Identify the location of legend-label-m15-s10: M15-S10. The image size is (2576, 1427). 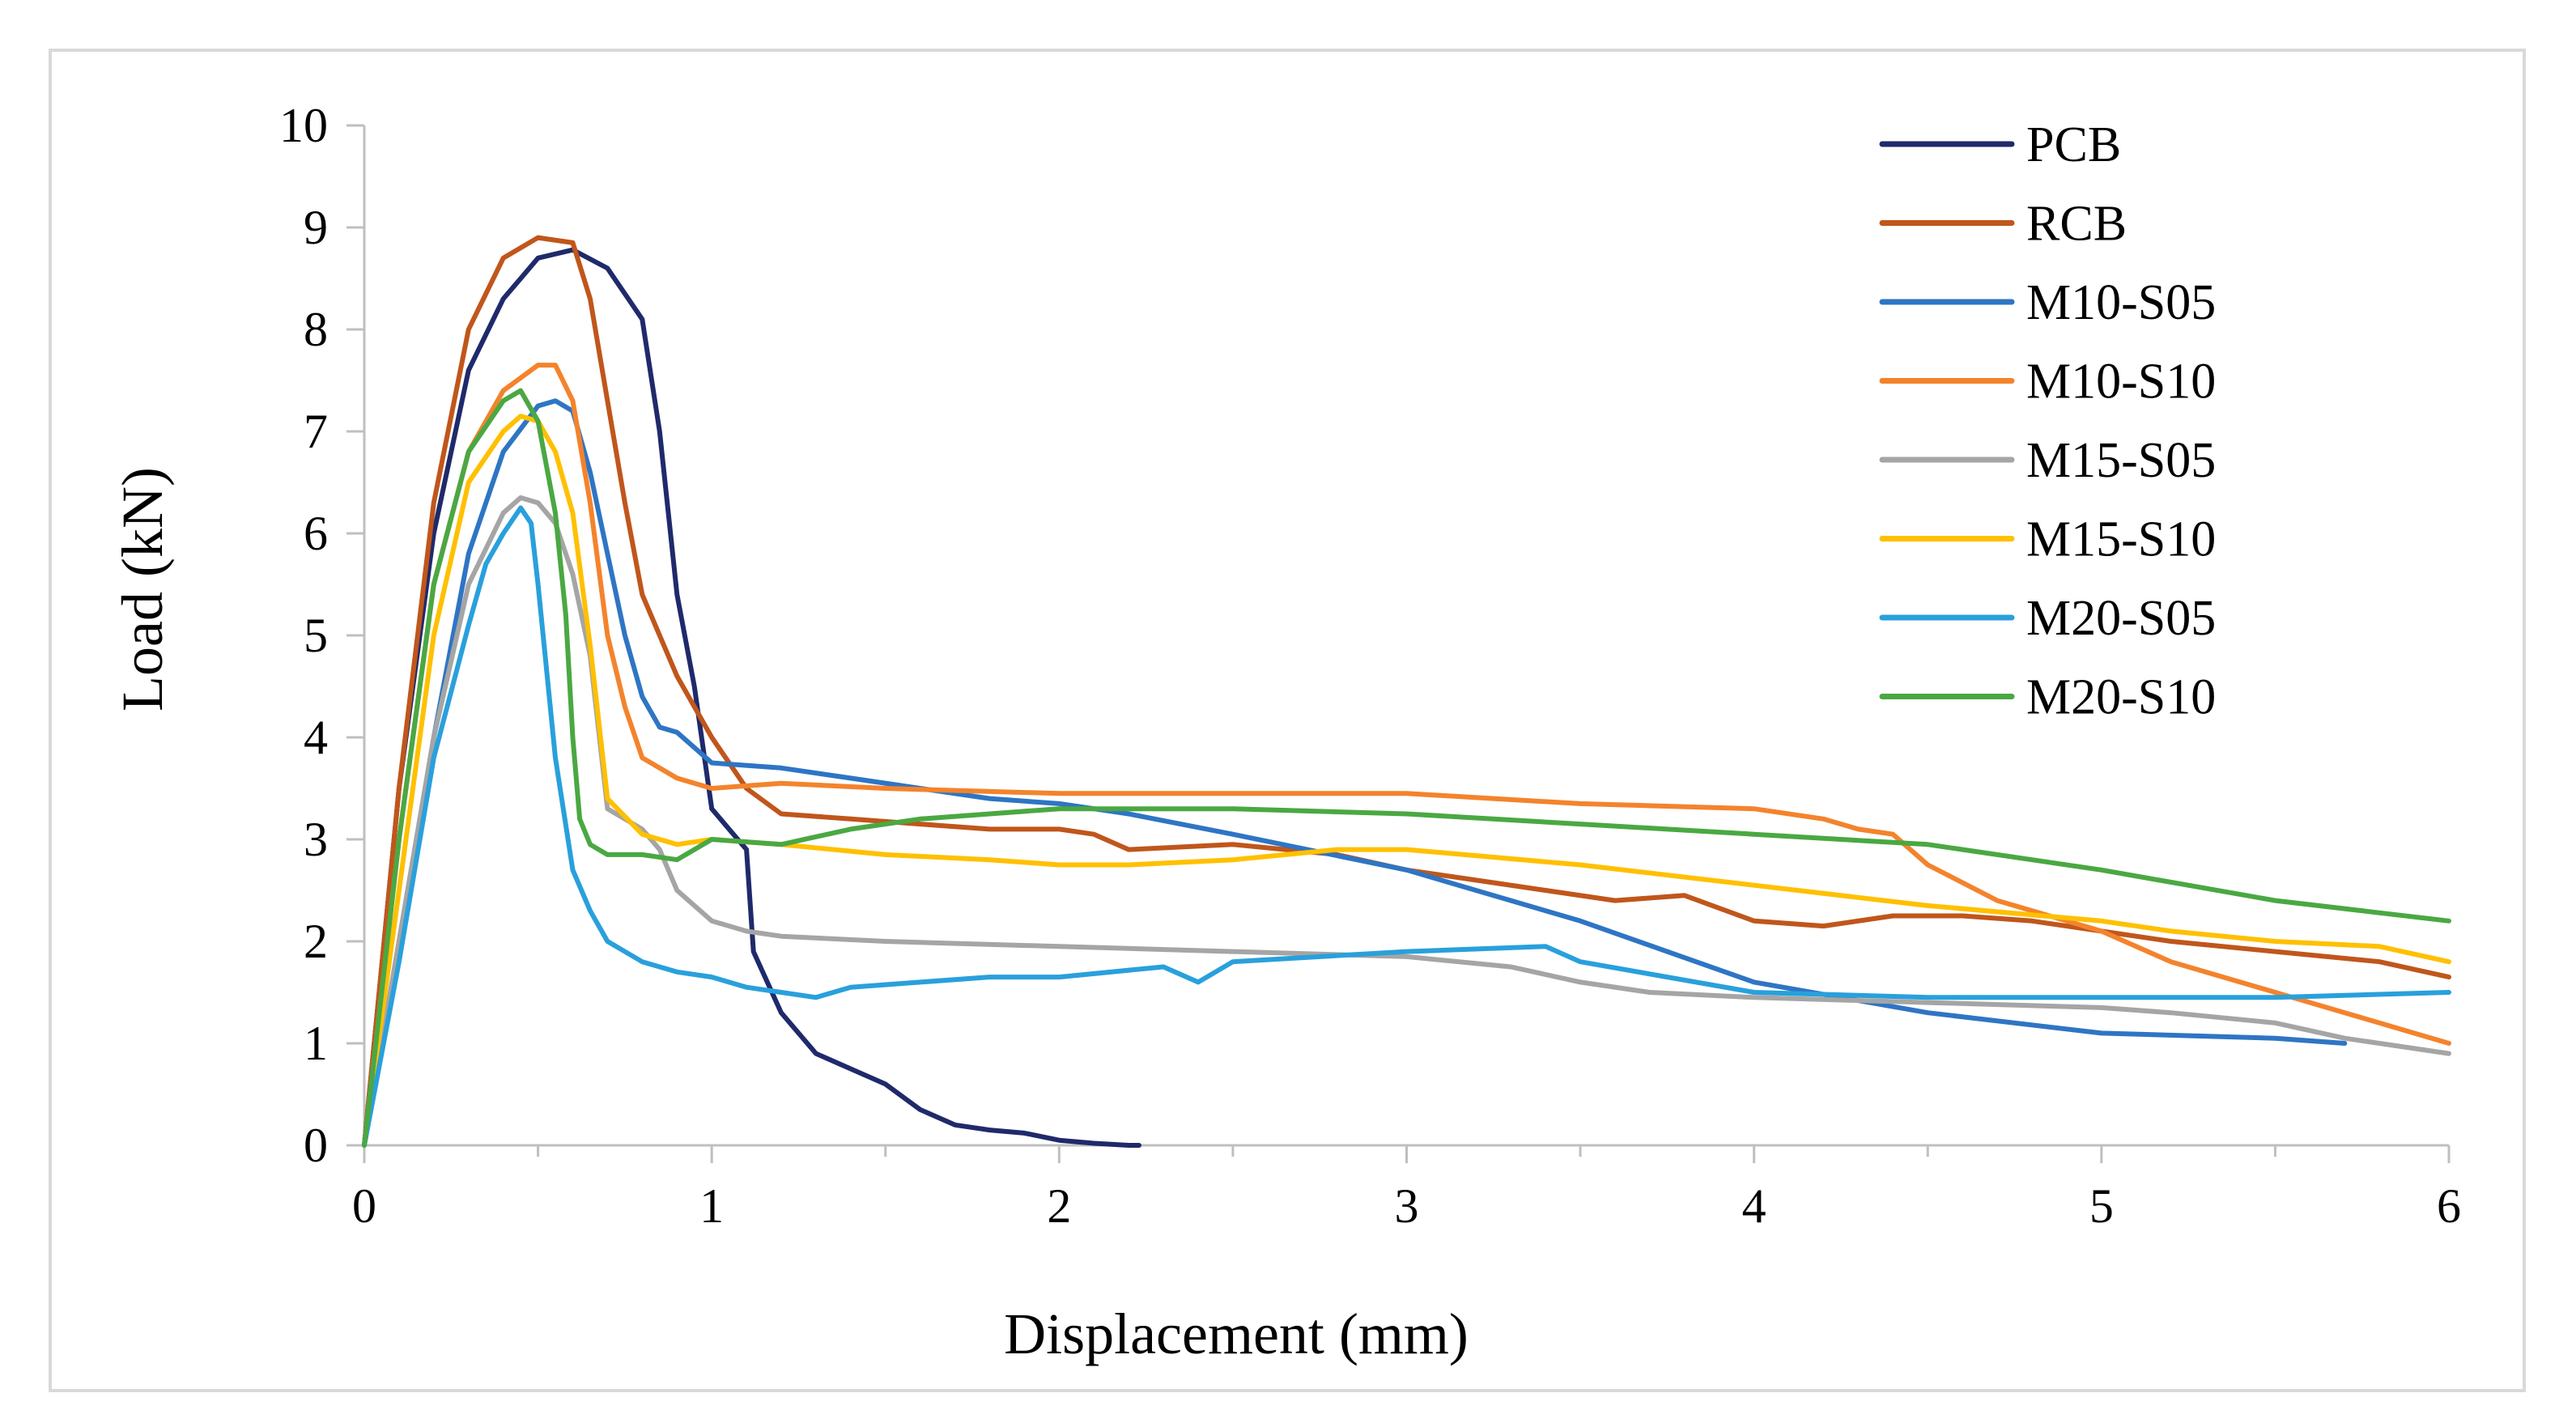
(2121, 539).